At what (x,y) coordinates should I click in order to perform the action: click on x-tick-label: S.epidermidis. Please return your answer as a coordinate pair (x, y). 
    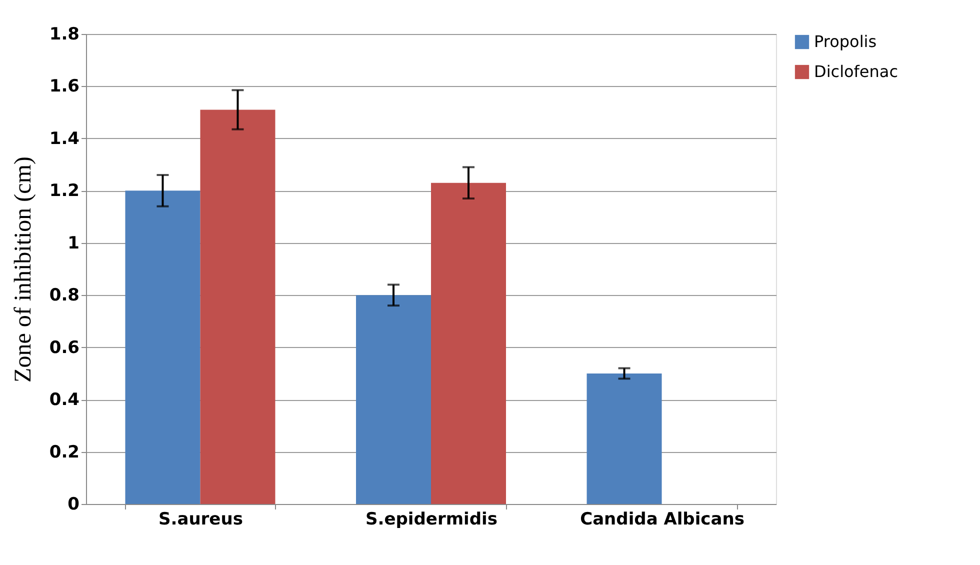
    Looking at the image, I should click on (432, 520).